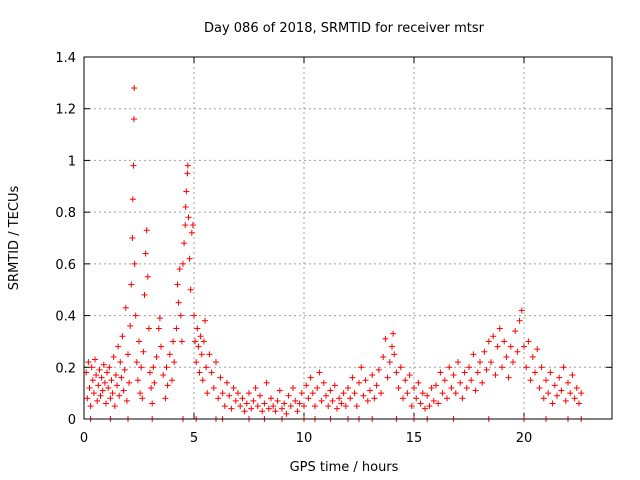 This screenshot has height=480, width=640. What do you see at coordinates (304, 438) in the screenshot?
I see `x-tick-label: 10` at bounding box center [304, 438].